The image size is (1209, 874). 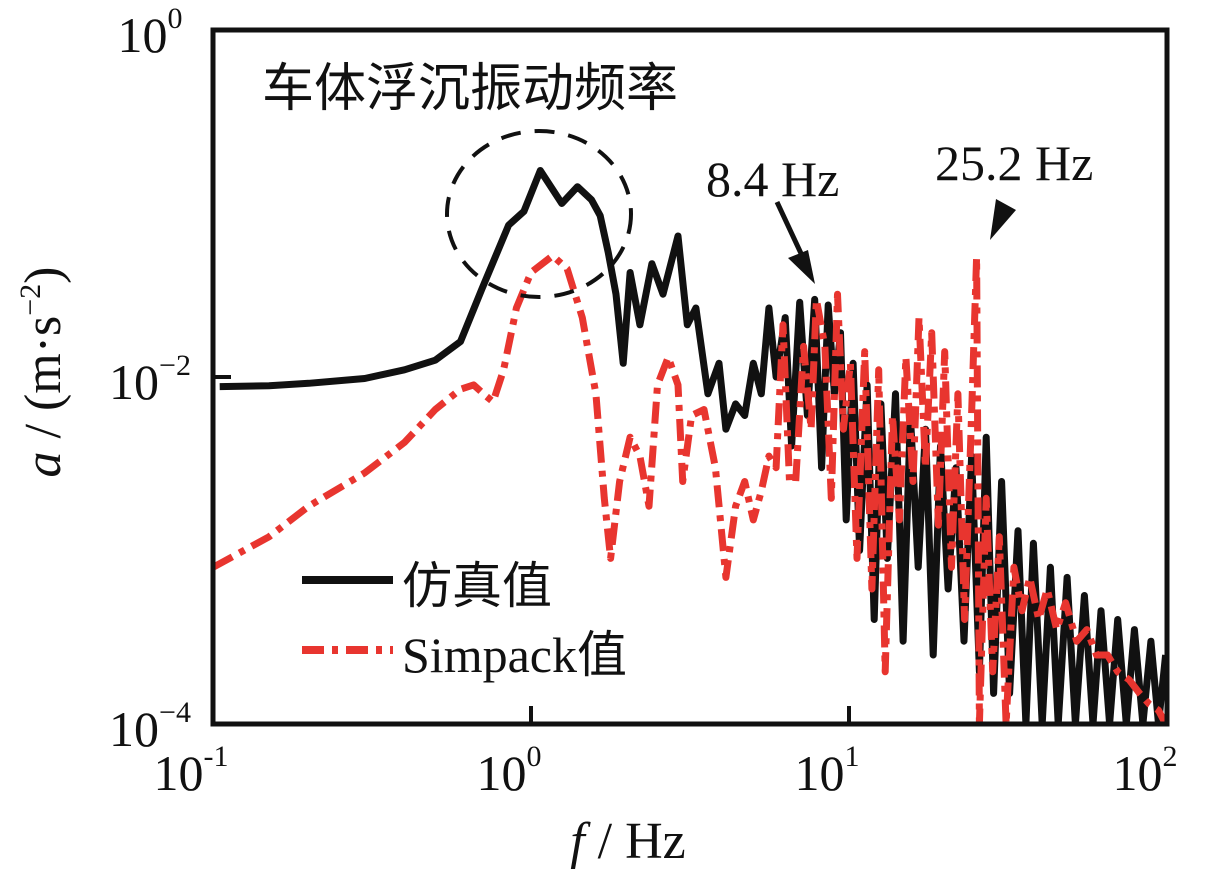 What do you see at coordinates (150, 32) in the screenshot?
I see `y-tick-label: 10⁰` at bounding box center [150, 32].